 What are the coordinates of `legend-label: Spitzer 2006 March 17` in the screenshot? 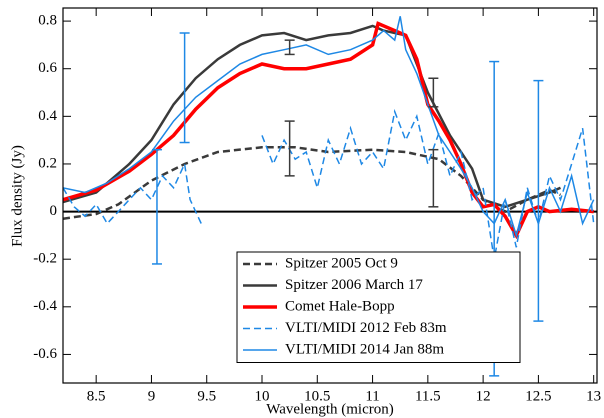 It's located at (354, 285).